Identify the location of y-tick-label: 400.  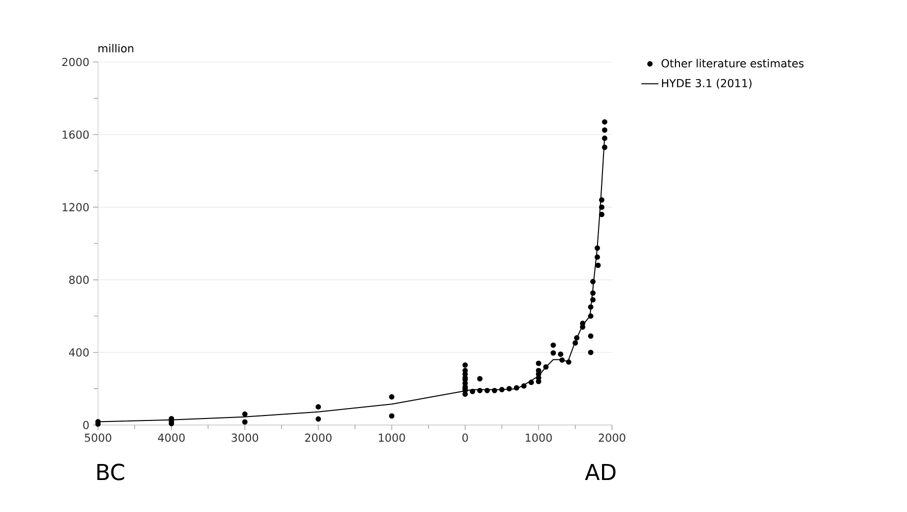
(79, 352).